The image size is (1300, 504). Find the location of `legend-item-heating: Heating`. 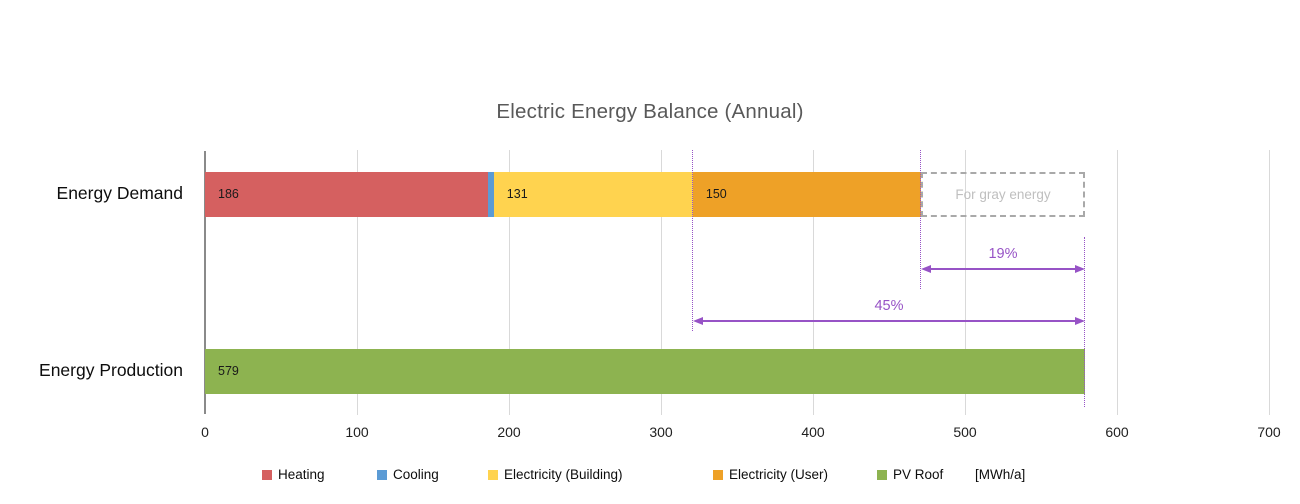

legend-item-heating: Heating is located at coordinates (293, 474).